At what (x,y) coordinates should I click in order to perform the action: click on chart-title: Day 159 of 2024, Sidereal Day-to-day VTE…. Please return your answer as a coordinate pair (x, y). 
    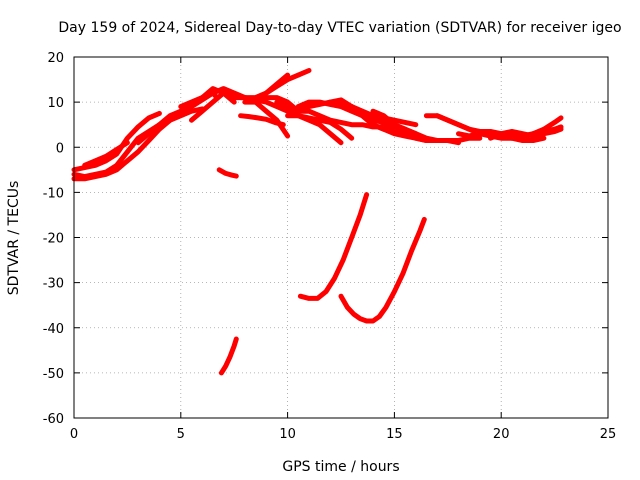
    Looking at the image, I should click on (339, 28).